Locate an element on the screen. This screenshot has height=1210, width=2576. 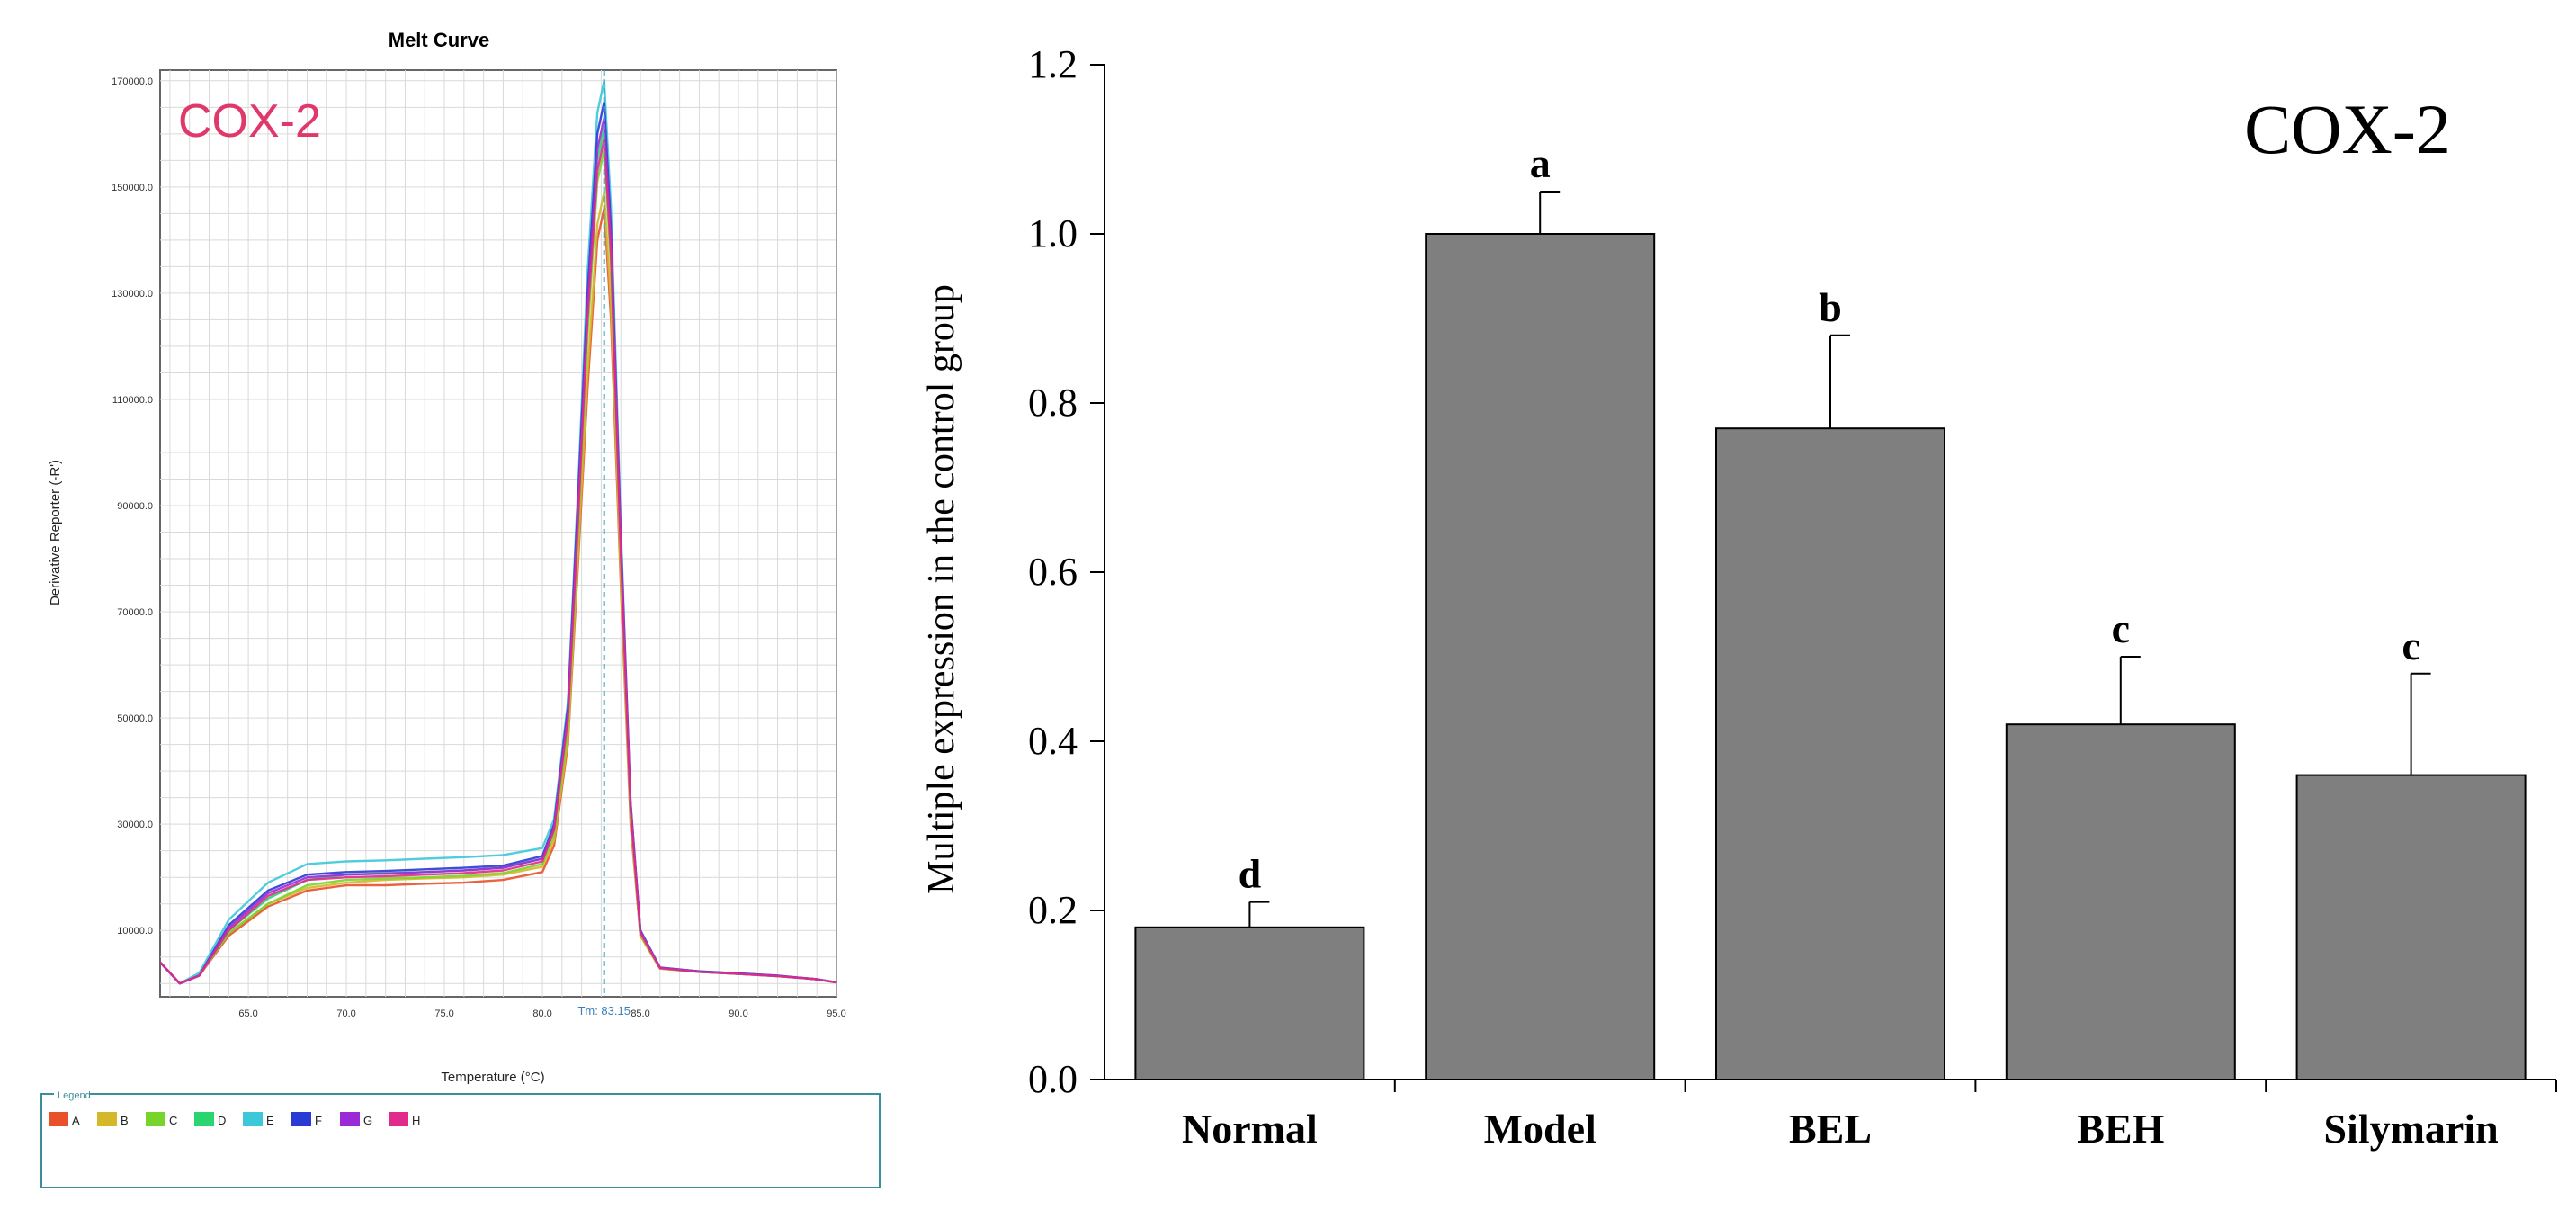
melt-legend-title: Legend is located at coordinates (74, 1095).